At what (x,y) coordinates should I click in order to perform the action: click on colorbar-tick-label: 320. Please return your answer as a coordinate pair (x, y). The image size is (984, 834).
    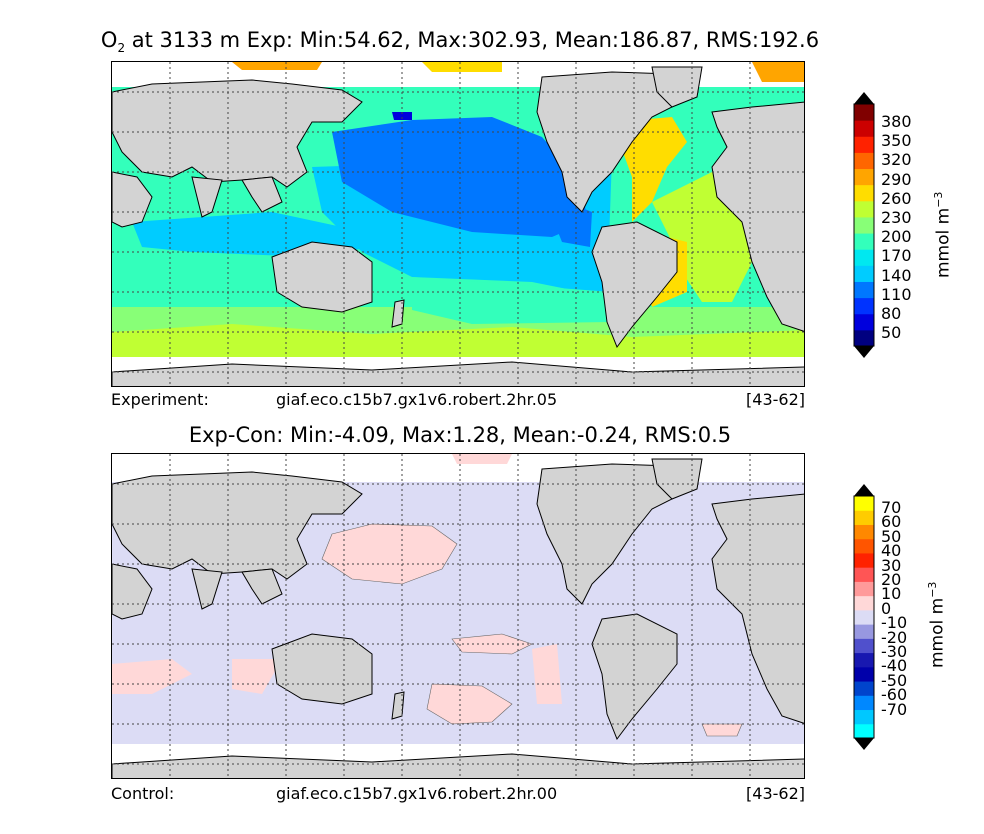
    Looking at the image, I should click on (896, 160).